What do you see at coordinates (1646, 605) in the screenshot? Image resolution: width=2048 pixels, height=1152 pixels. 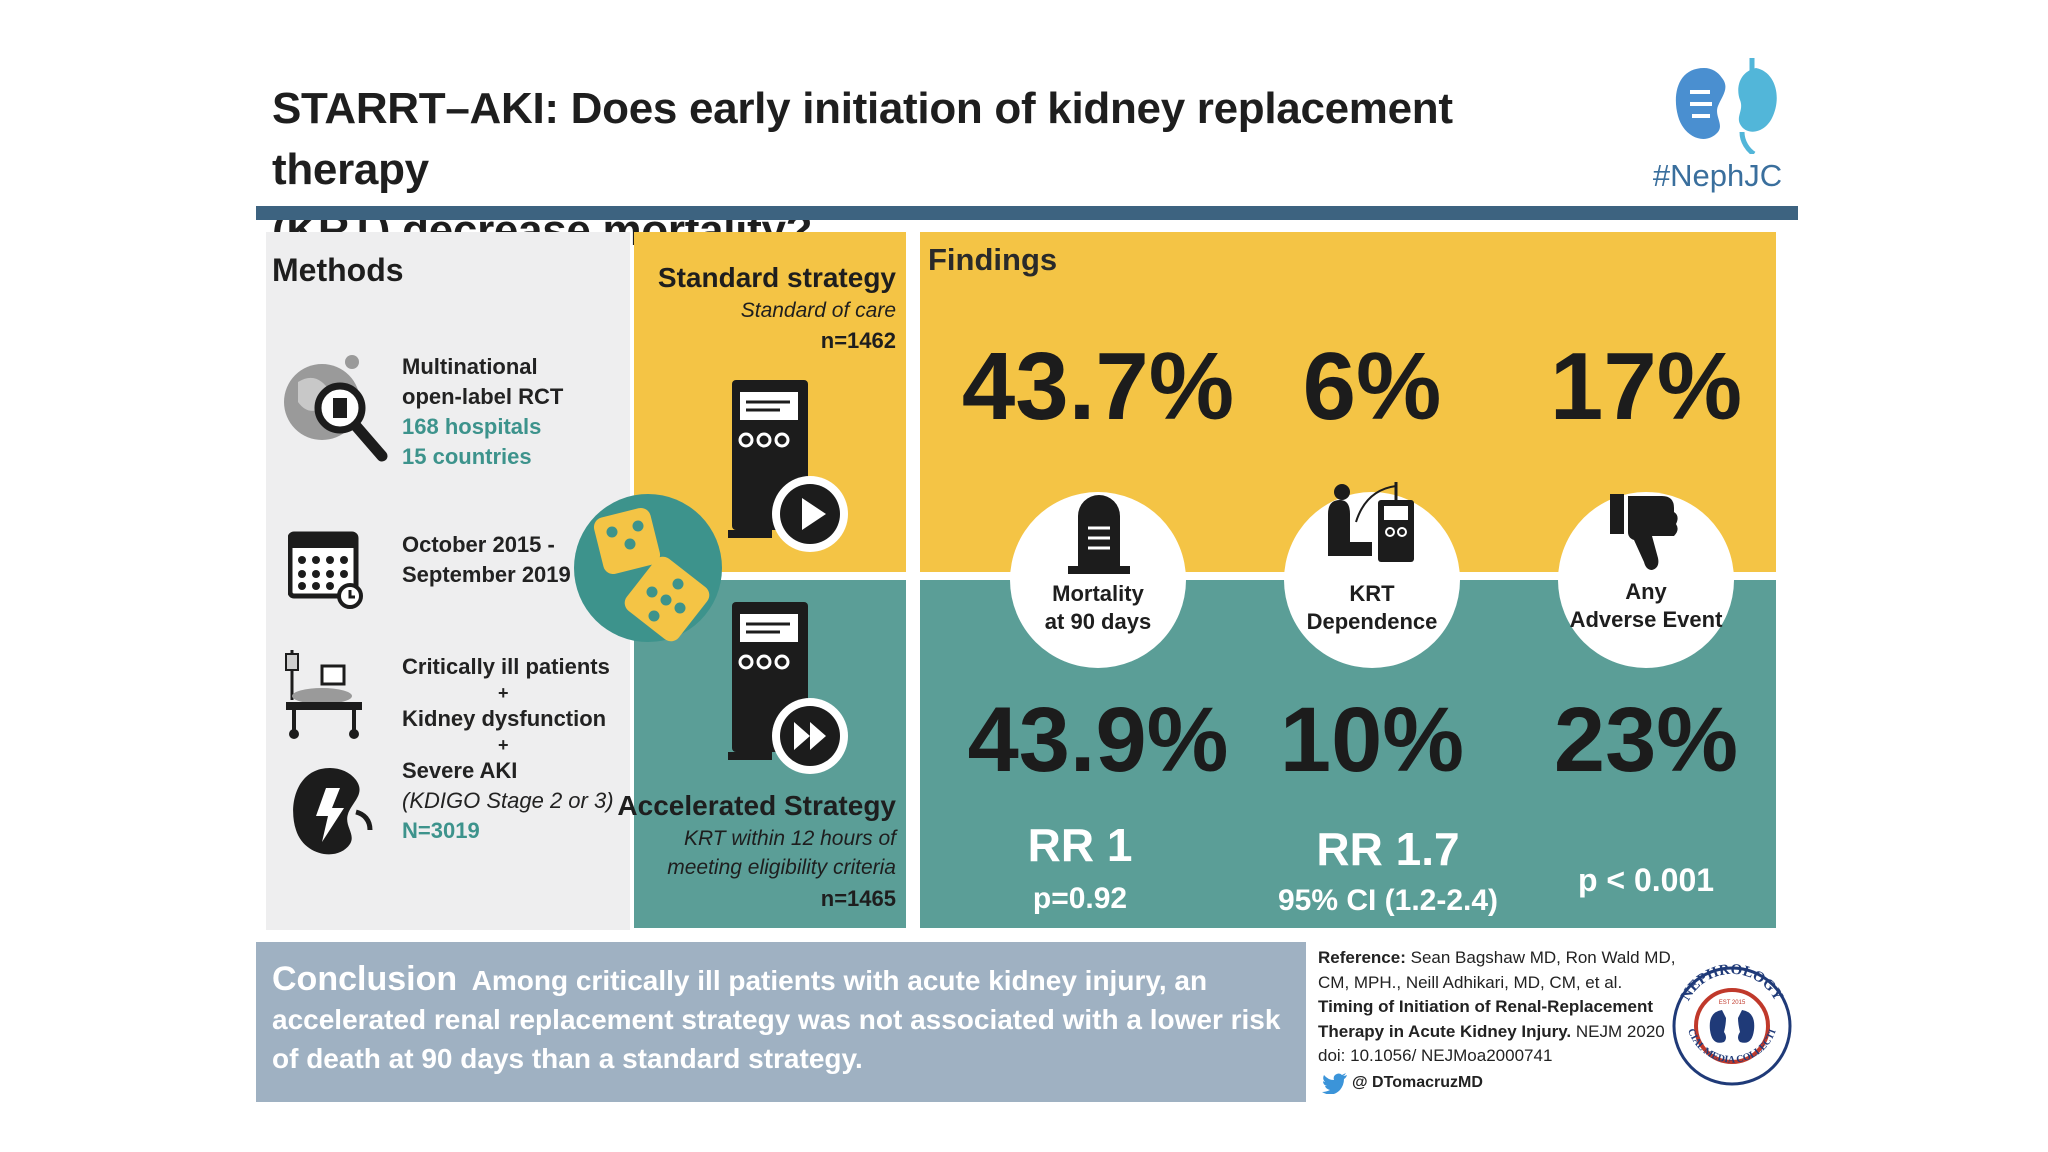 I see `adverse-event-label: Any Adverse Event` at bounding box center [1646, 605].